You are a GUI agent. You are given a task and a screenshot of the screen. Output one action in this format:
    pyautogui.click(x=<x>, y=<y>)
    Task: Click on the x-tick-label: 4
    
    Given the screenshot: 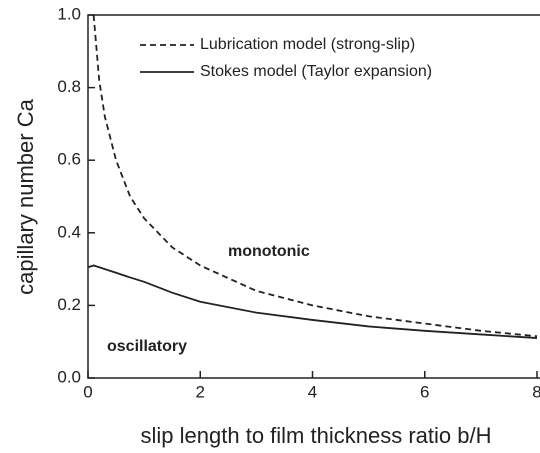 What is the action you would take?
    pyautogui.click(x=312, y=391)
    